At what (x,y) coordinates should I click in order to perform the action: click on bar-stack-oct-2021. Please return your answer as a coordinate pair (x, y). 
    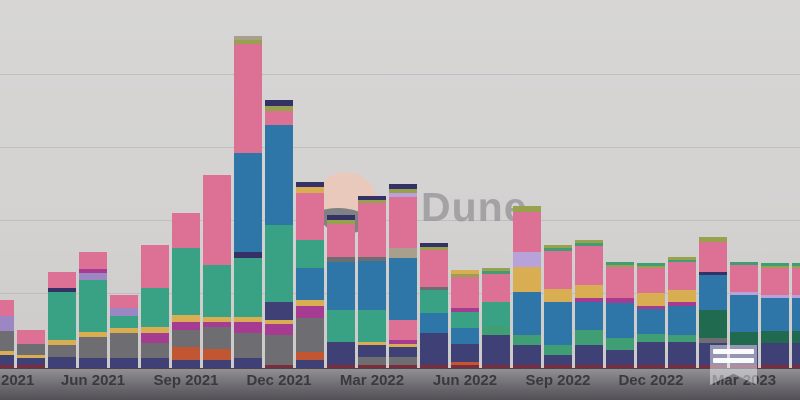
    Looking at the image, I should click on (217, 271).